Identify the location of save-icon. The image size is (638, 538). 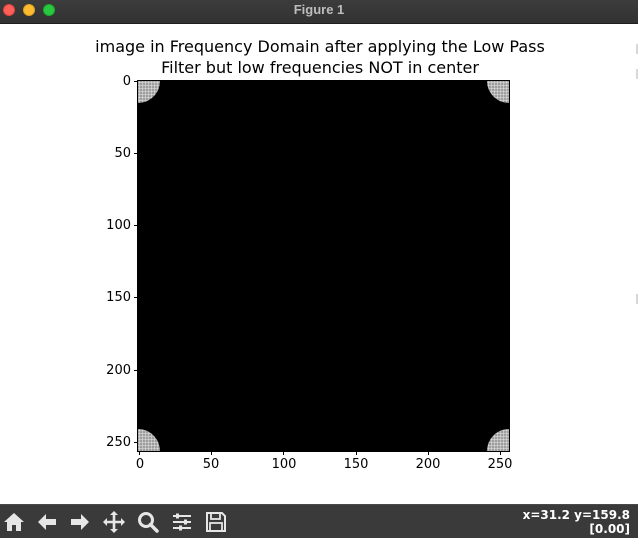
(216, 522).